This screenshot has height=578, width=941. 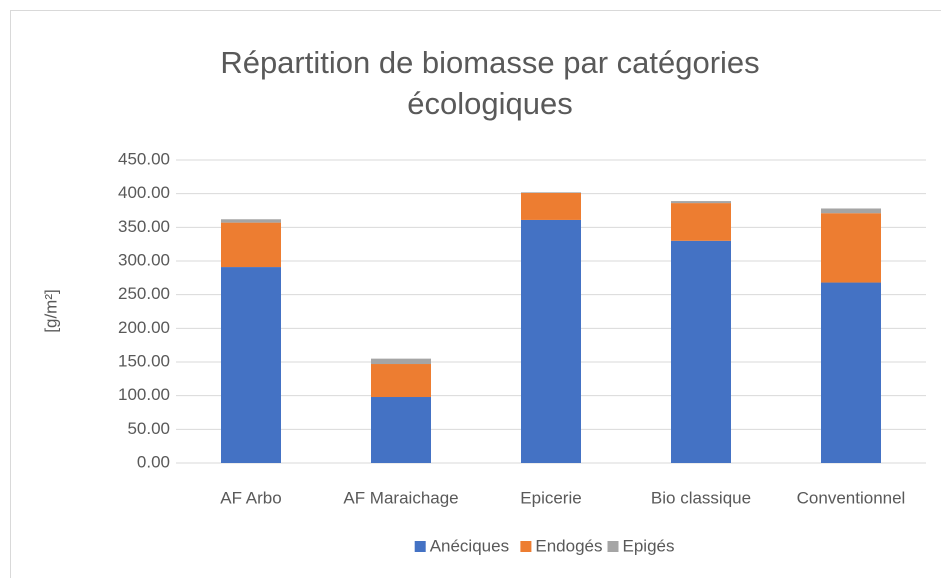 What do you see at coordinates (144, 394) in the screenshot?
I see `y-tick-label: 100.00` at bounding box center [144, 394].